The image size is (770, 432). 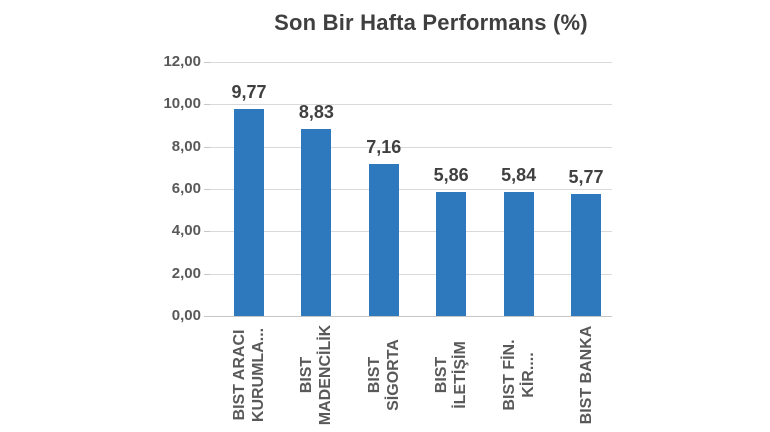 What do you see at coordinates (249, 92) in the screenshot?
I see `bar-value-label: 9,77` at bounding box center [249, 92].